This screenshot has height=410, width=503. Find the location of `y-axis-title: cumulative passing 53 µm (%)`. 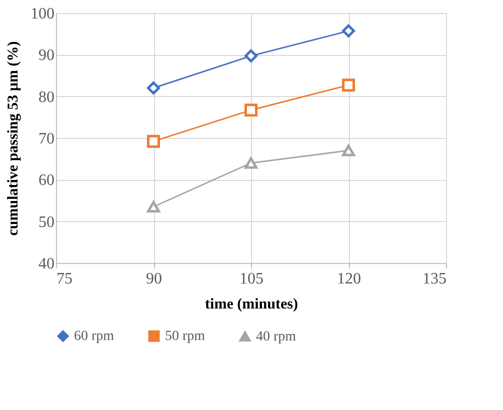

y-axis-title: cumulative passing 53 µm (%) is located at coordinates (14, 138).